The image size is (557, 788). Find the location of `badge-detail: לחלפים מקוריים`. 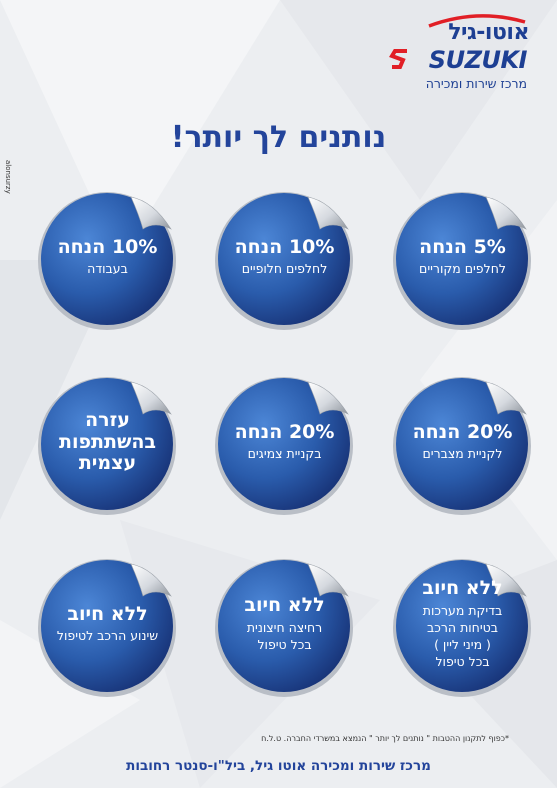

badge-detail: לחלפים מקוריים is located at coordinates (462, 269).